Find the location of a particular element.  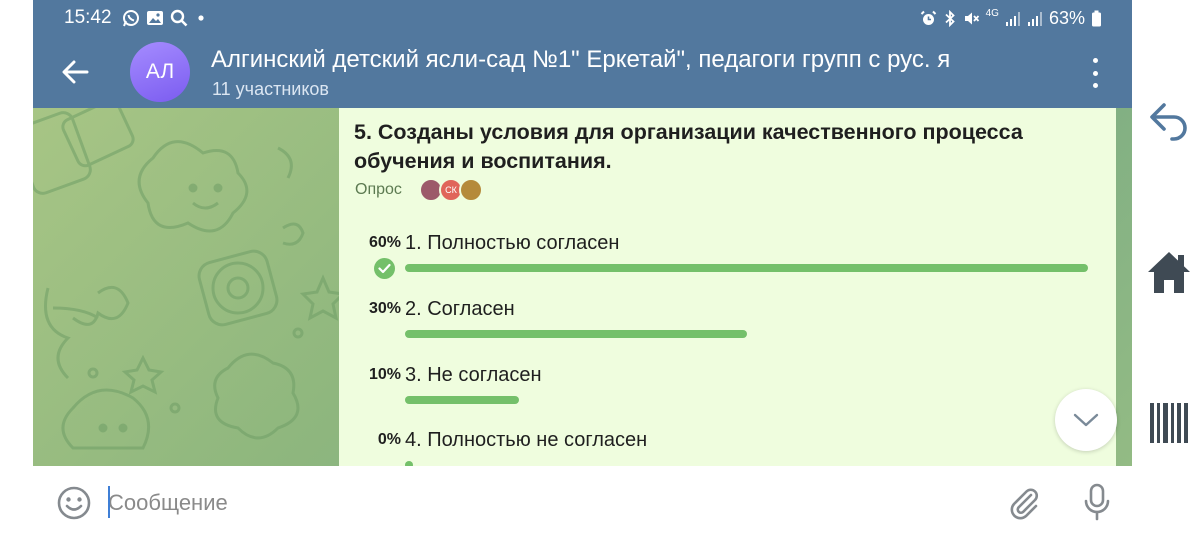

poll-option-text: 1. Полностью согласен is located at coordinates (512, 243).